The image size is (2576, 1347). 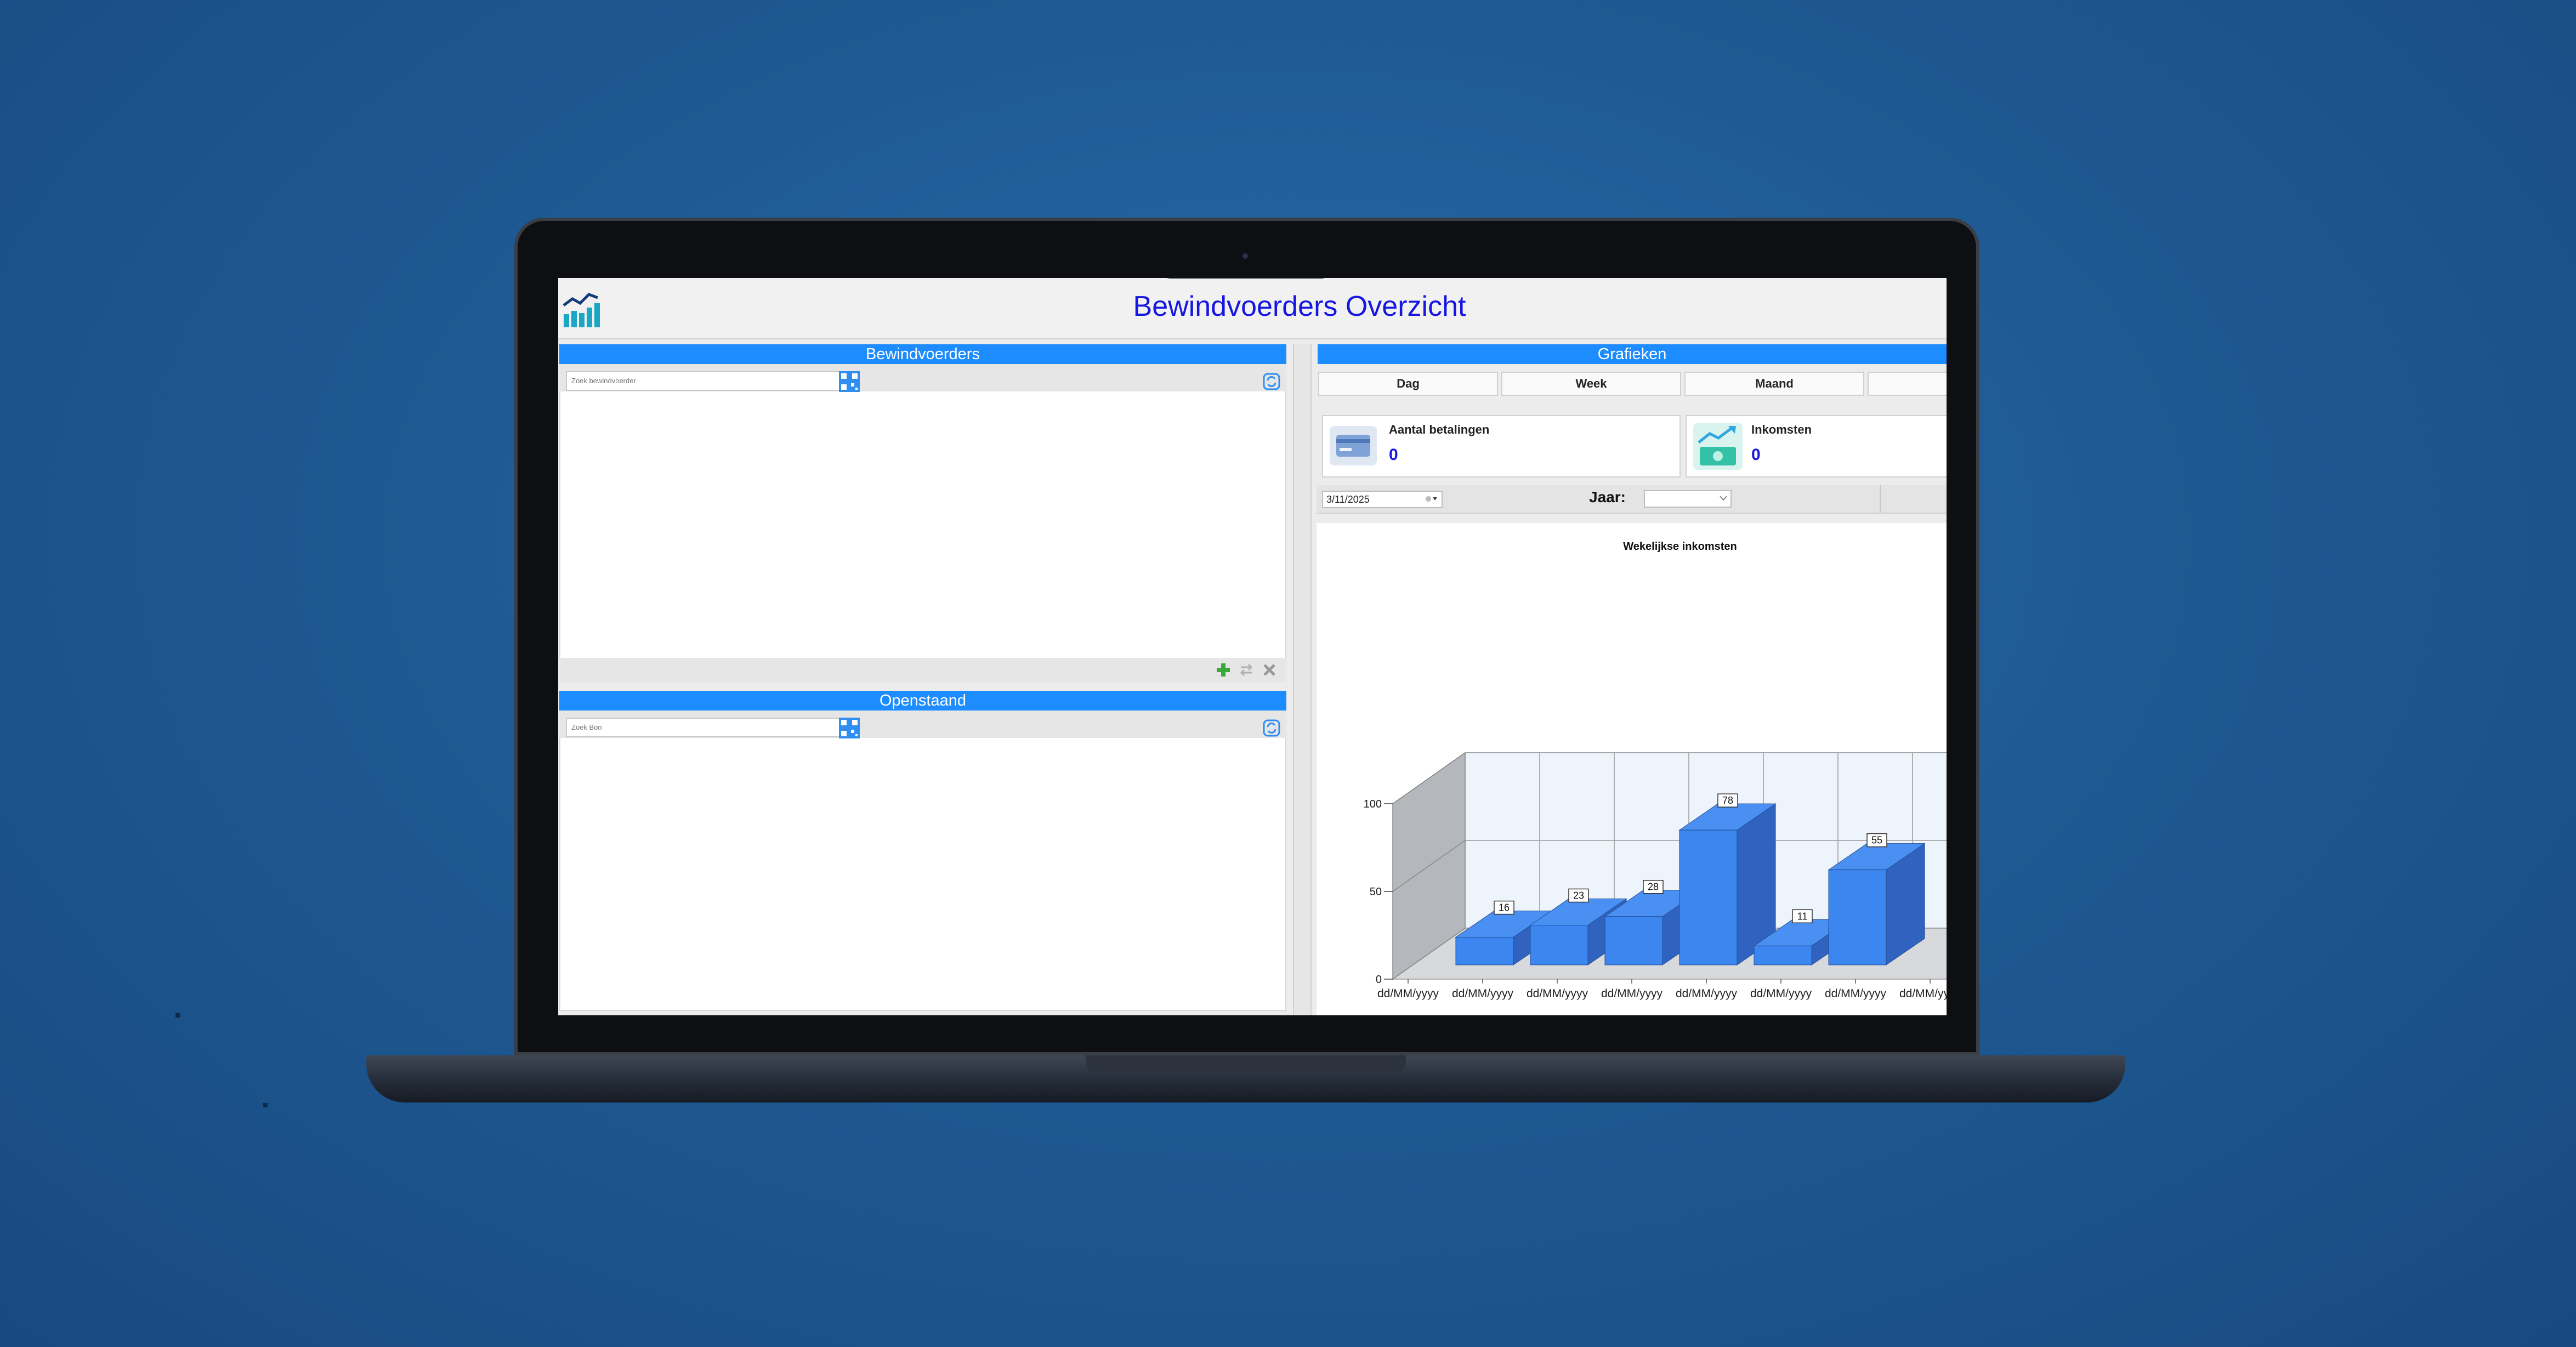 I want to click on panel-header: Grafieken, so click(x=1633, y=354).